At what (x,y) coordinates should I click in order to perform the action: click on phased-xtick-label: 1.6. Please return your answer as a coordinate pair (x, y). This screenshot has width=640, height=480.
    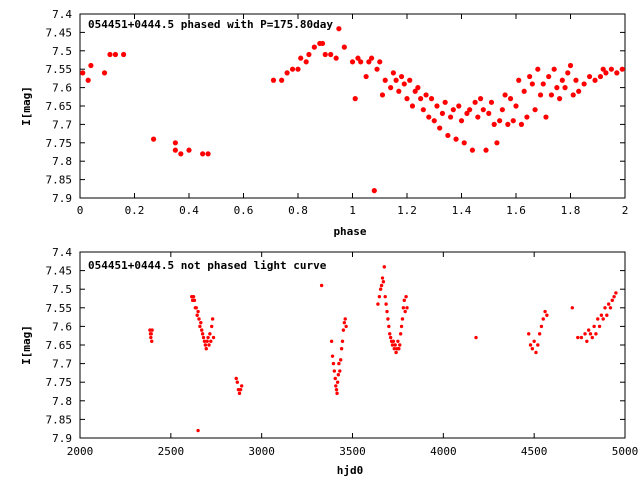
    Looking at the image, I should click on (516, 210).